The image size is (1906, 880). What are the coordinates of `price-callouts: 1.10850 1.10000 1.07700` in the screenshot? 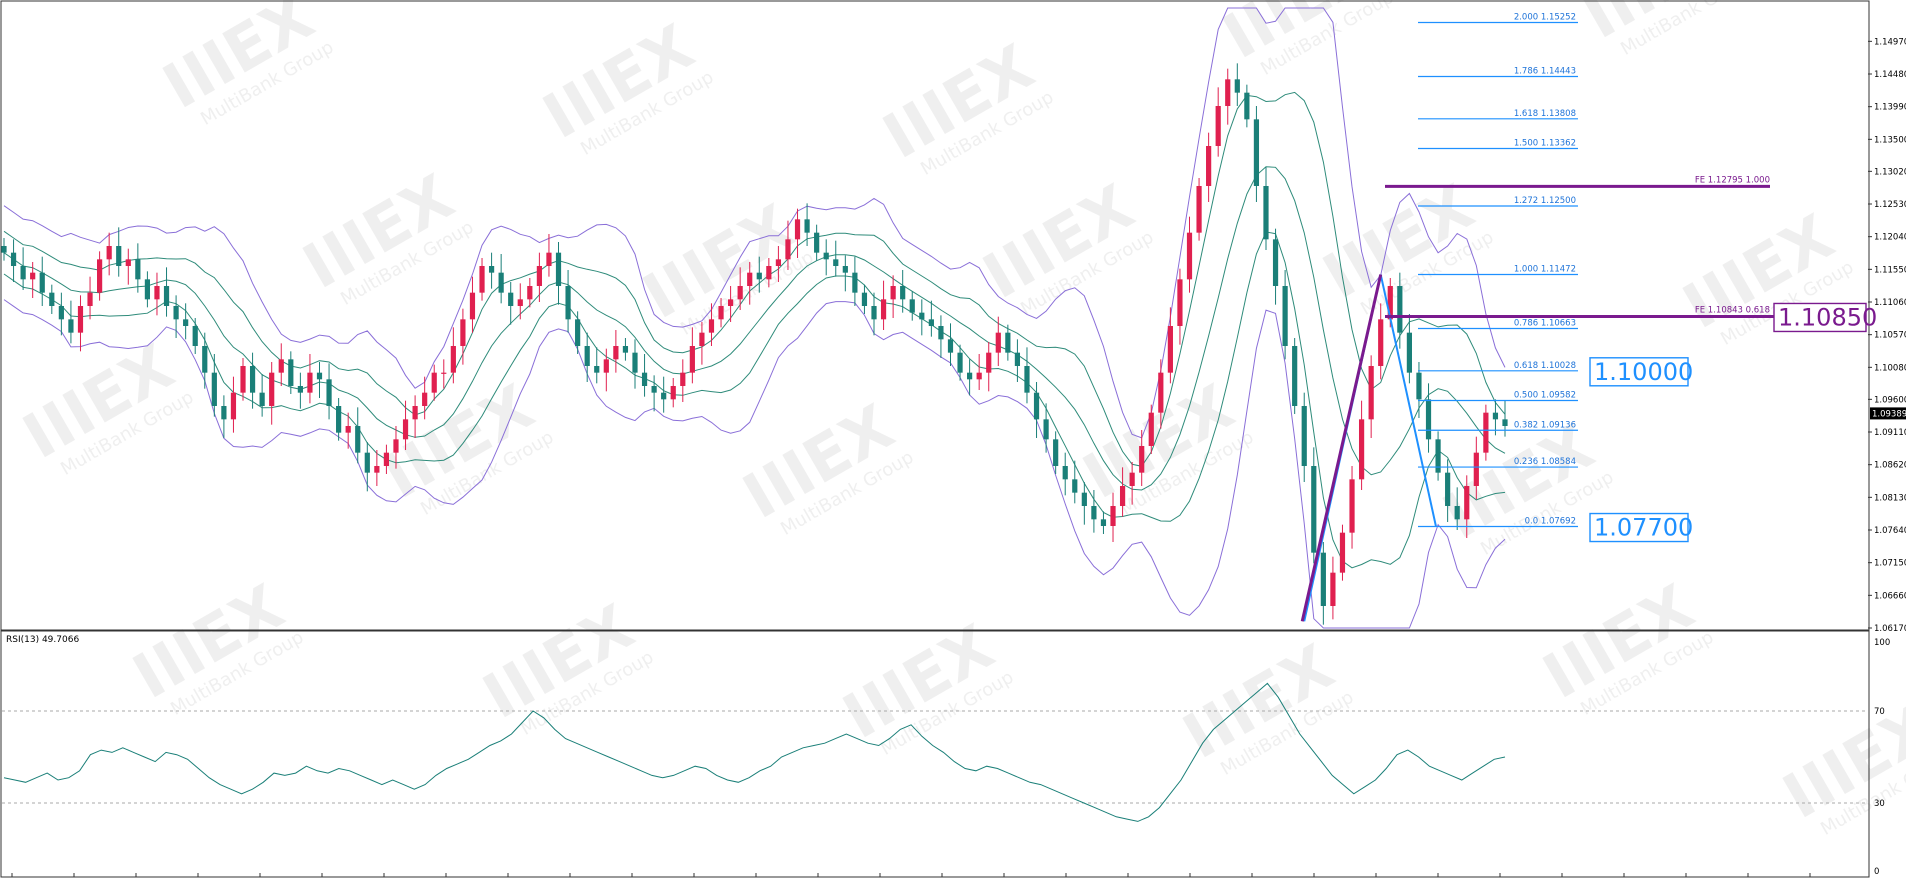 It's located at (1733, 422).